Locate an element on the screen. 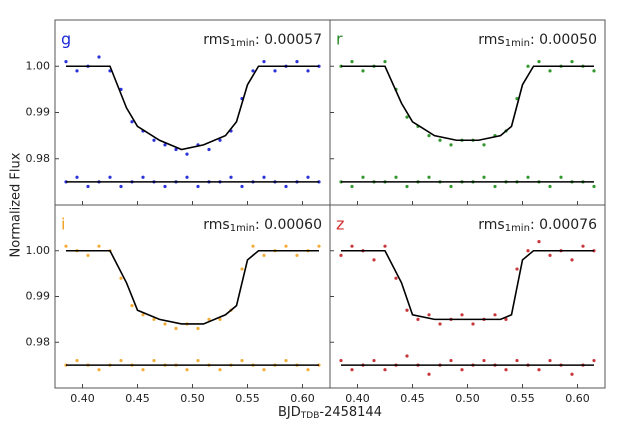 The width and height of the screenshot is (640, 426). y-tick-label: 0.99 is located at coordinates (38, 296).